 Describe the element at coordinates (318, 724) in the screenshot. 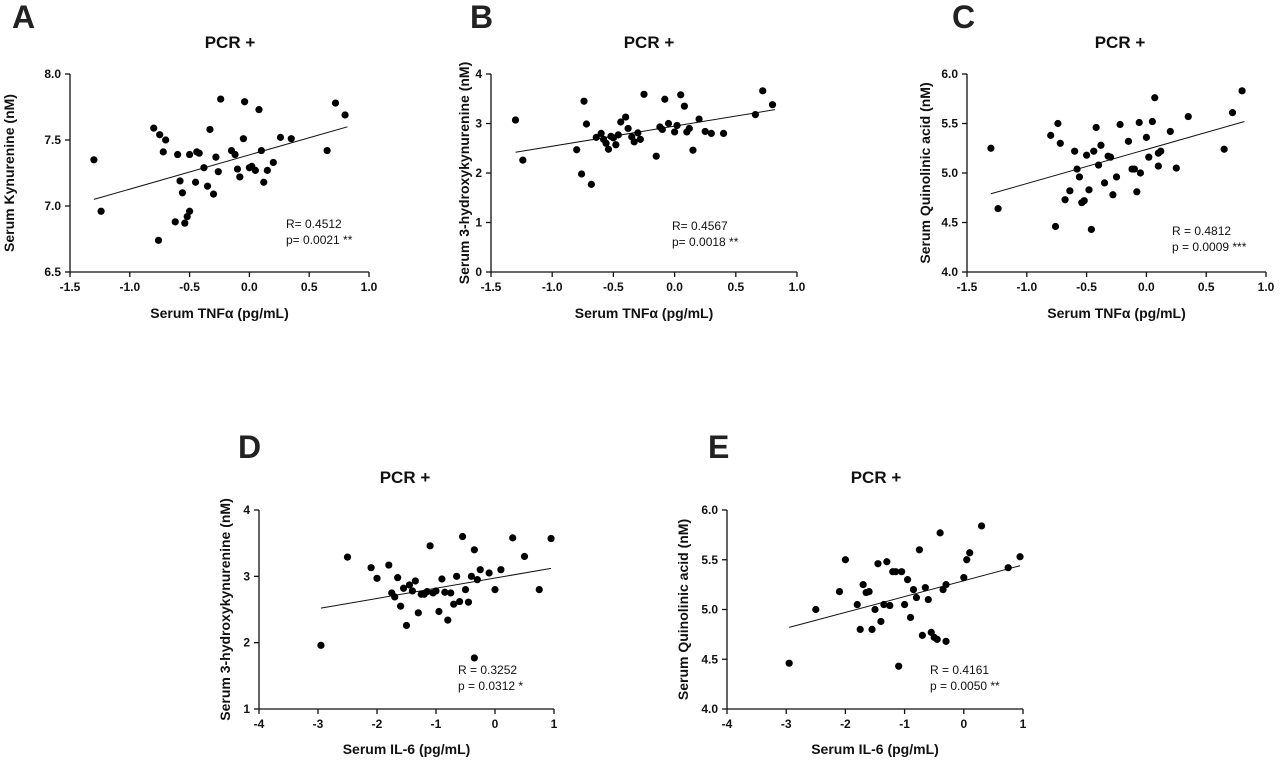

I see `x-tick-label: -3` at that location.